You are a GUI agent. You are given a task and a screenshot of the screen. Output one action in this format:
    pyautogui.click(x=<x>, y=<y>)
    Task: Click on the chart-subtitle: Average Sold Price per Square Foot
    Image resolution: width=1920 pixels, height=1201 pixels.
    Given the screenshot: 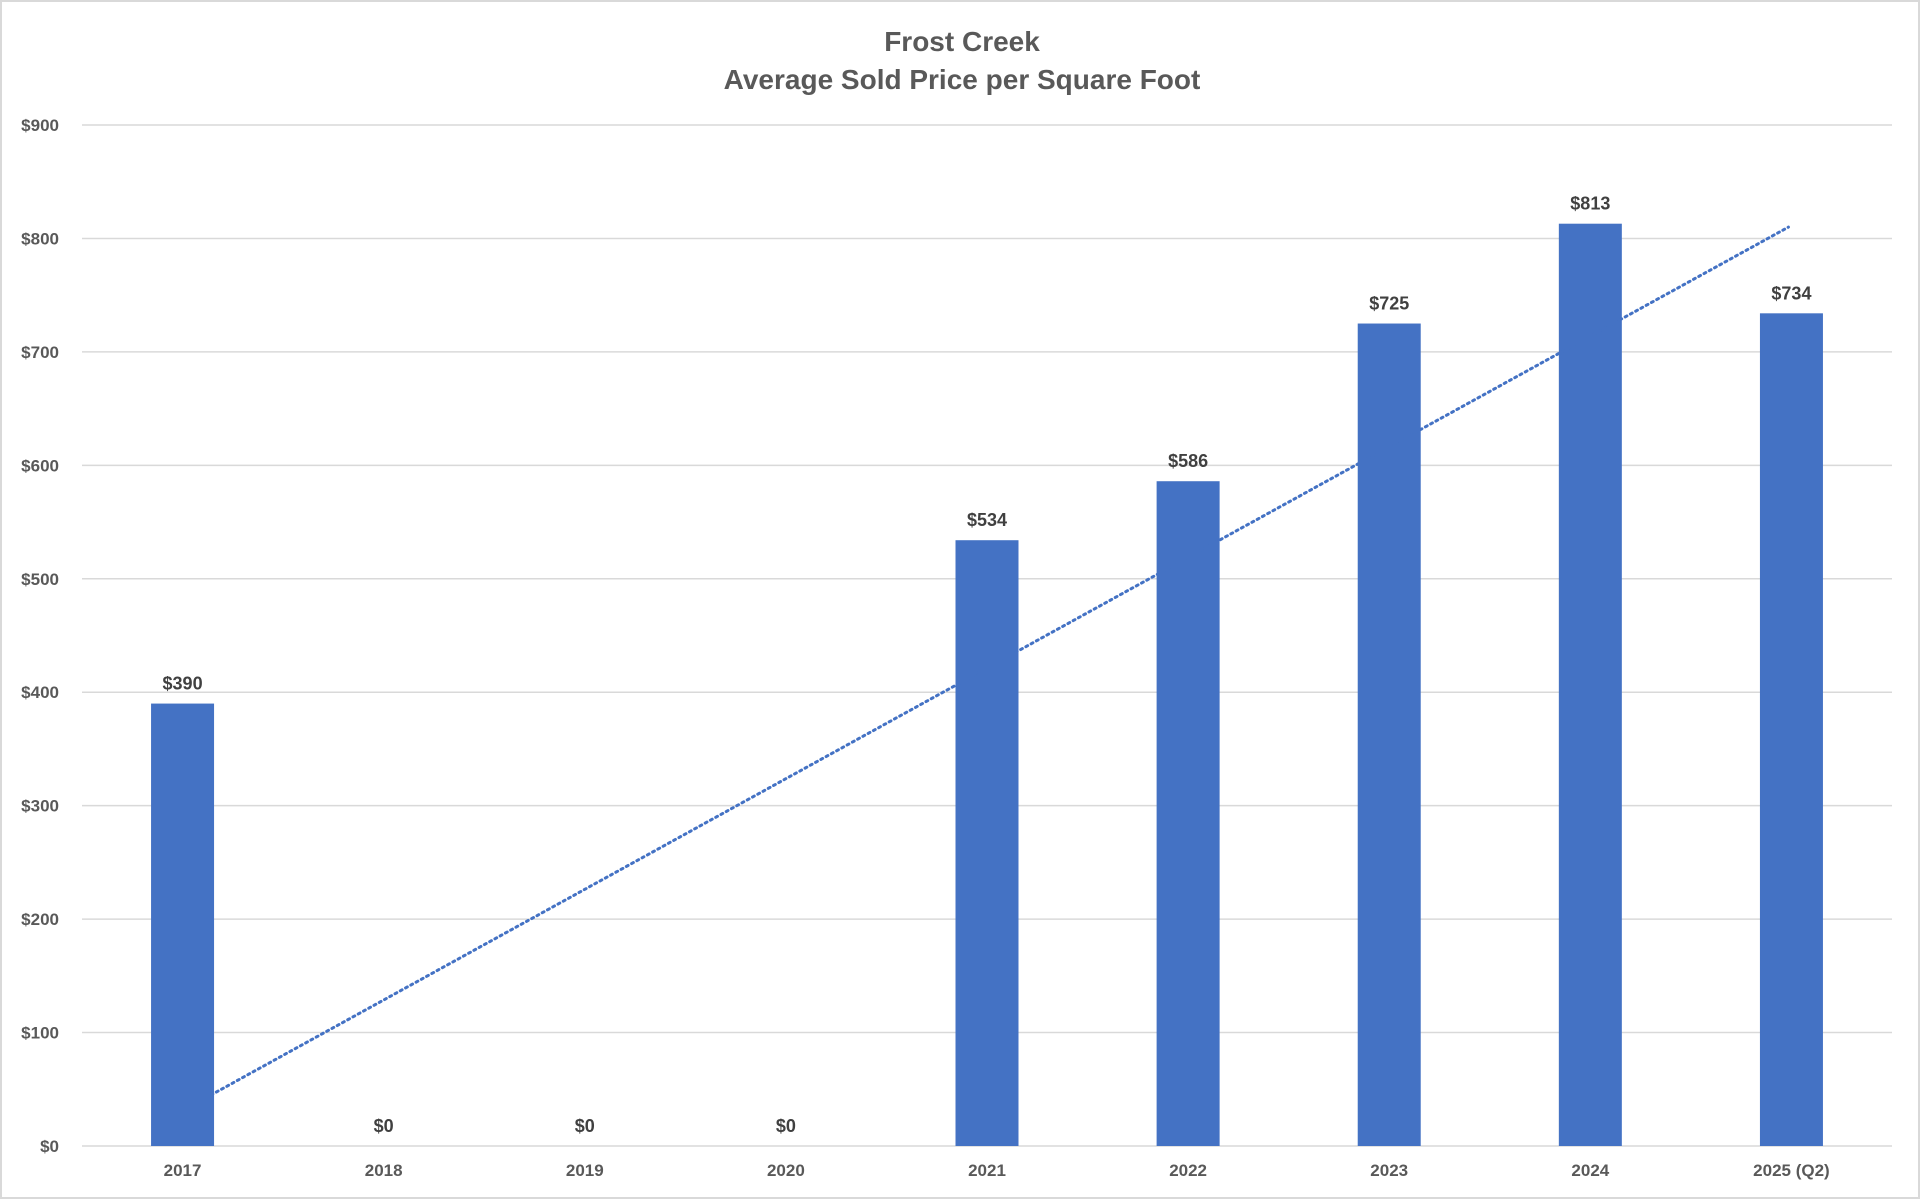 What is the action you would take?
    pyautogui.click(x=962, y=79)
    